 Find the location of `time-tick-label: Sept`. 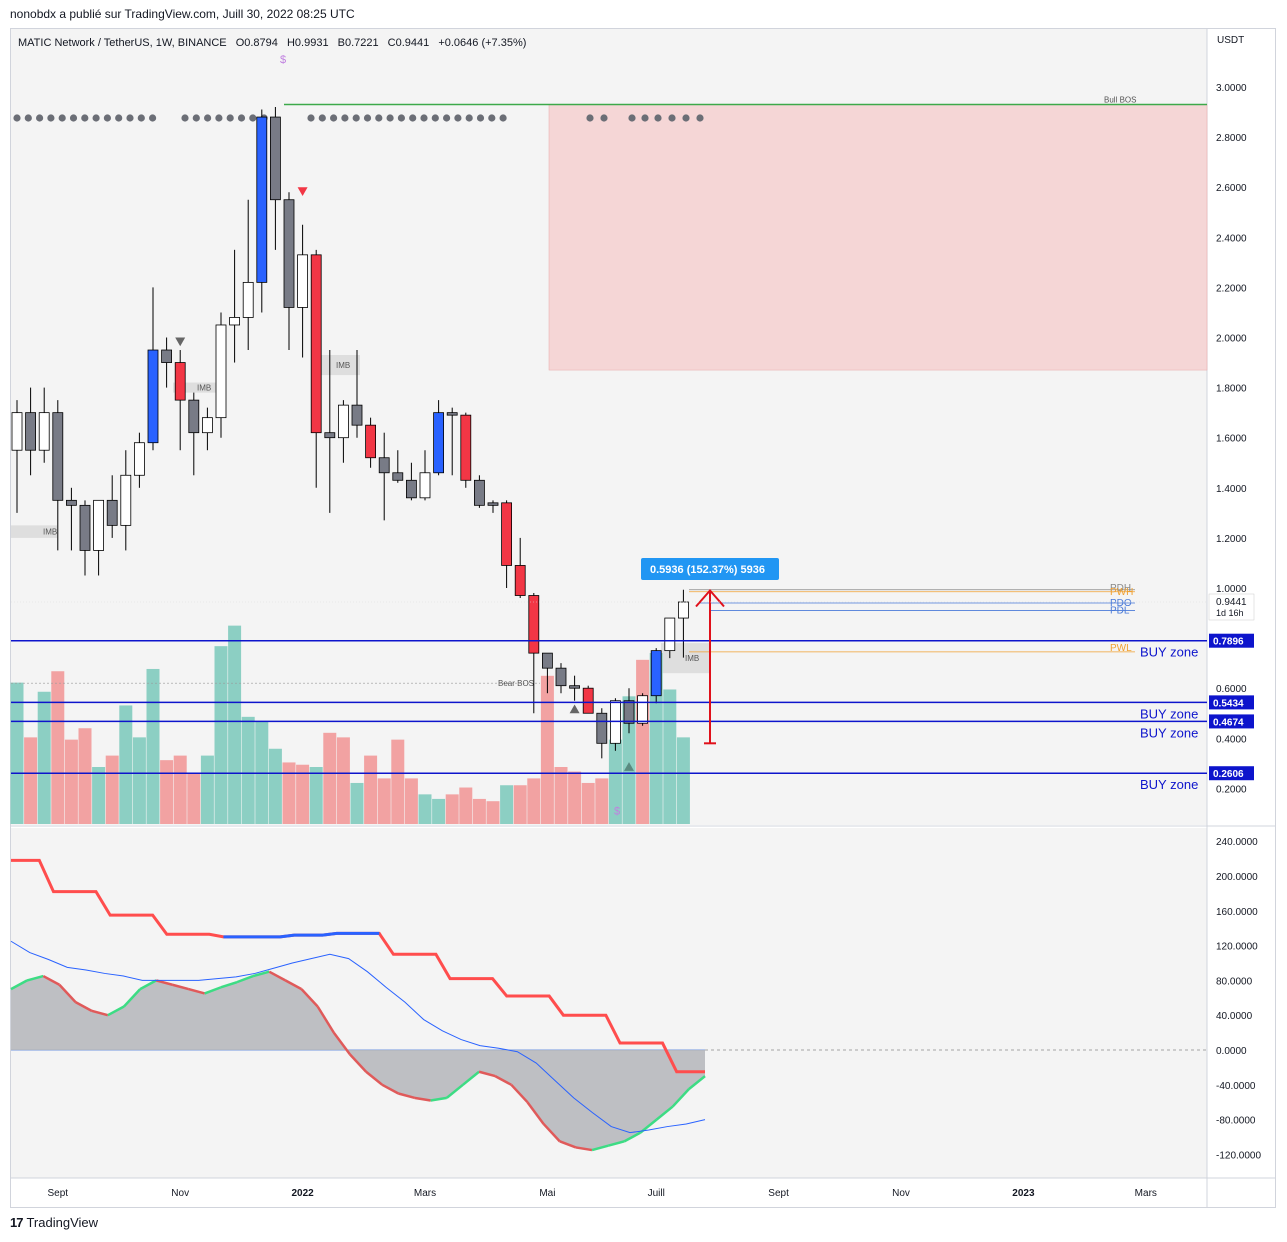

time-tick-label: Sept is located at coordinates (58, 1193).